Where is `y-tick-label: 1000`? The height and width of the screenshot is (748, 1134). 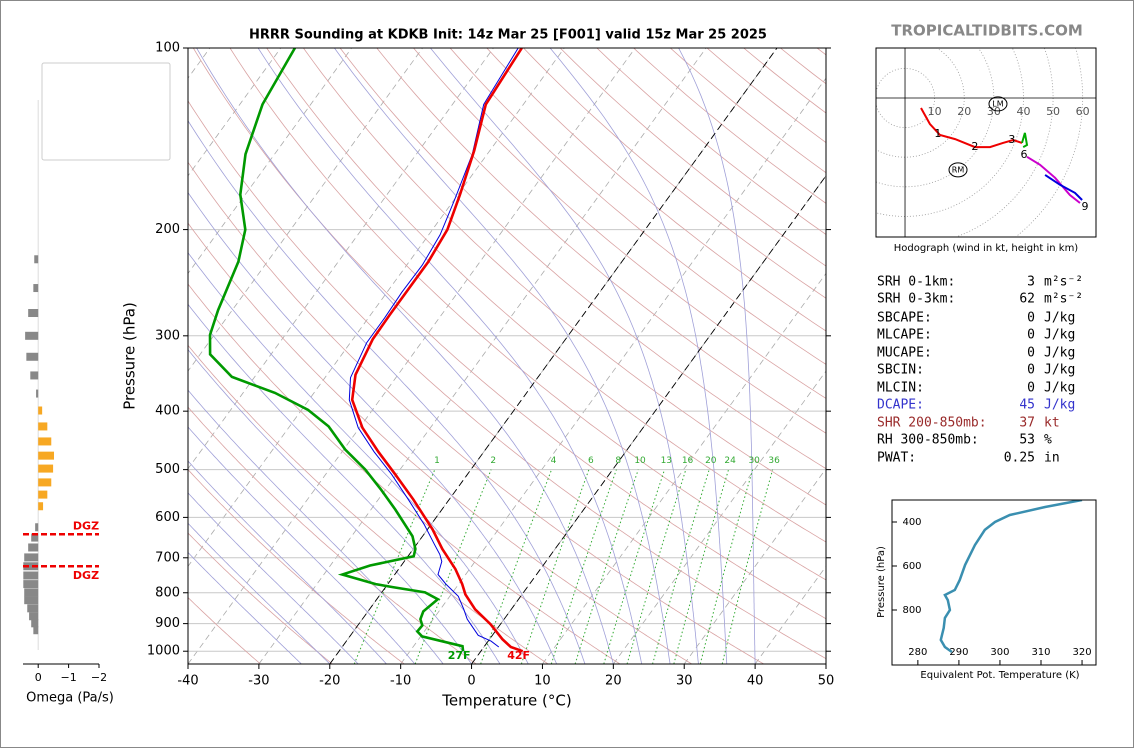 y-tick-label: 1000 is located at coordinates (163, 651).